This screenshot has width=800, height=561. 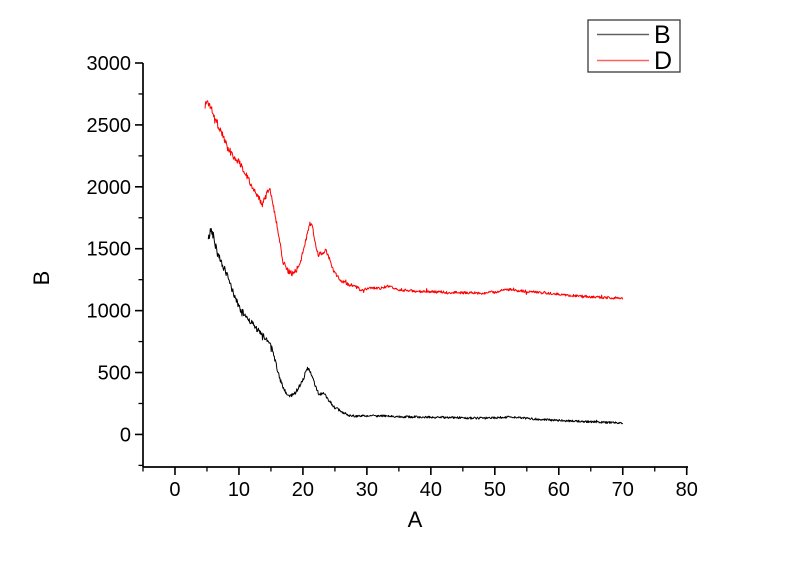 I want to click on x-axis: 0 10 20 30 40 50 60 70 80 A, so click(x=420, y=499).